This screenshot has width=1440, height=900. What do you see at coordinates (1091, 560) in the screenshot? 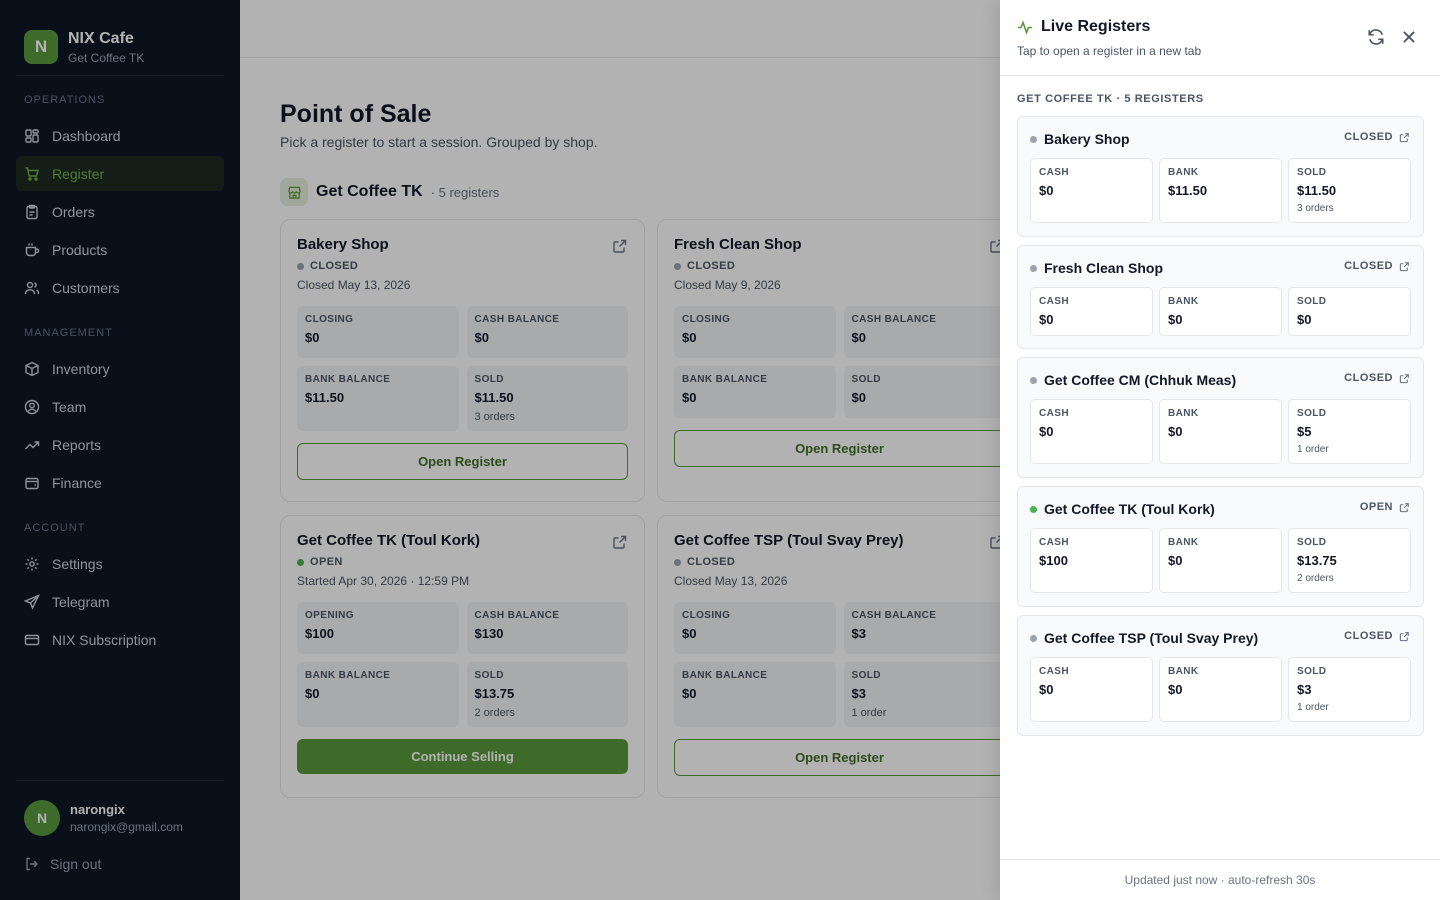
I see `live-cash: CASH $100` at bounding box center [1091, 560].